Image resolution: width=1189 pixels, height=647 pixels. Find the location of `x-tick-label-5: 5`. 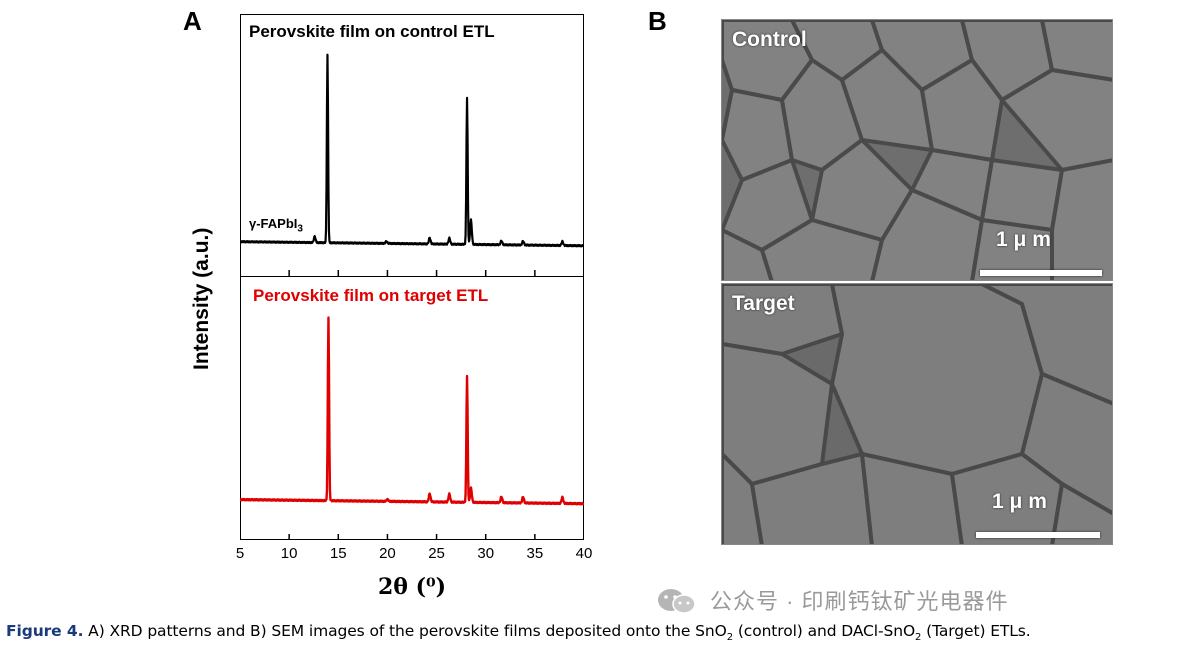

x-tick-label-5: 5 is located at coordinates (240, 553).